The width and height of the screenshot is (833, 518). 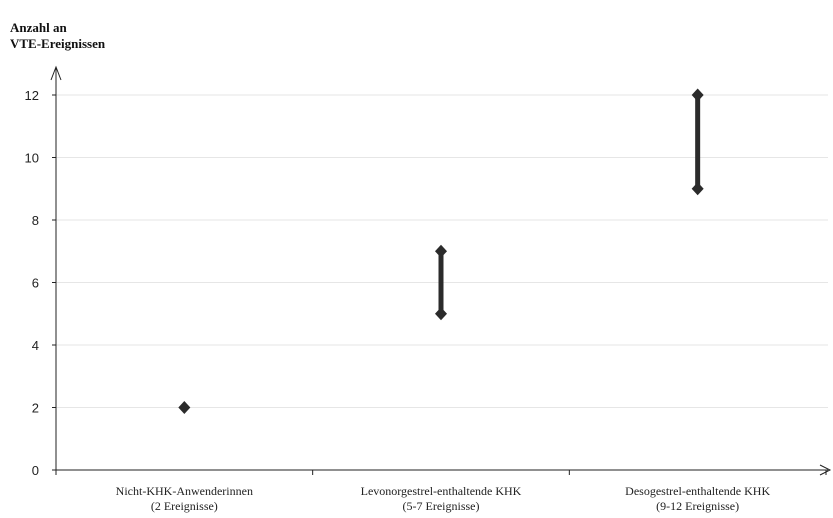 What do you see at coordinates (698, 506) in the screenshot?
I see `category-note: (9-12 Ereignisse)` at bounding box center [698, 506].